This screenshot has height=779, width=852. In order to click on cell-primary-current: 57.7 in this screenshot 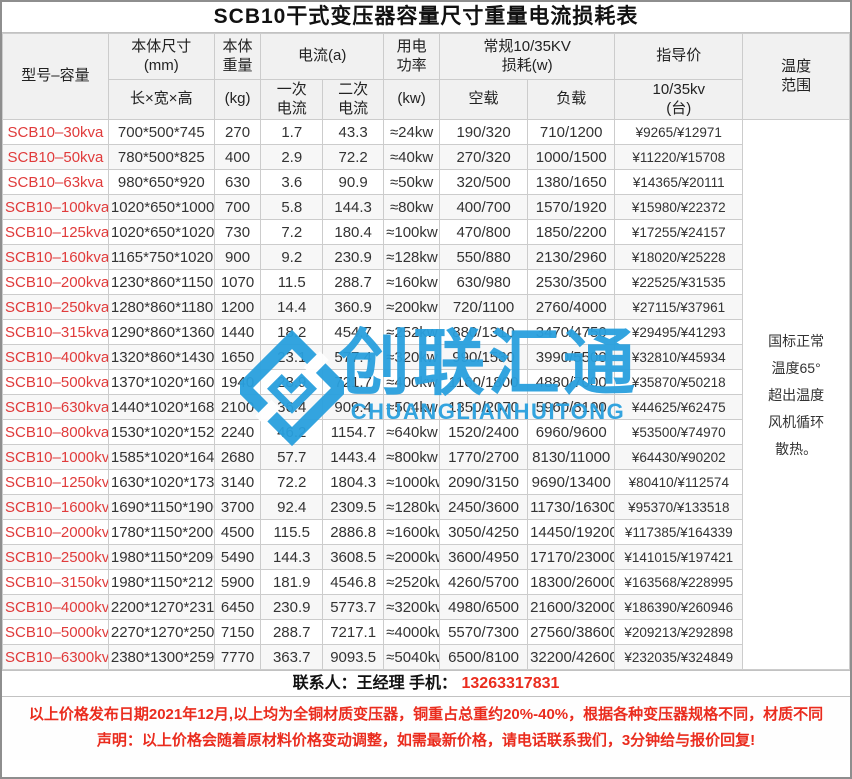, I will do `click(292, 457)`.